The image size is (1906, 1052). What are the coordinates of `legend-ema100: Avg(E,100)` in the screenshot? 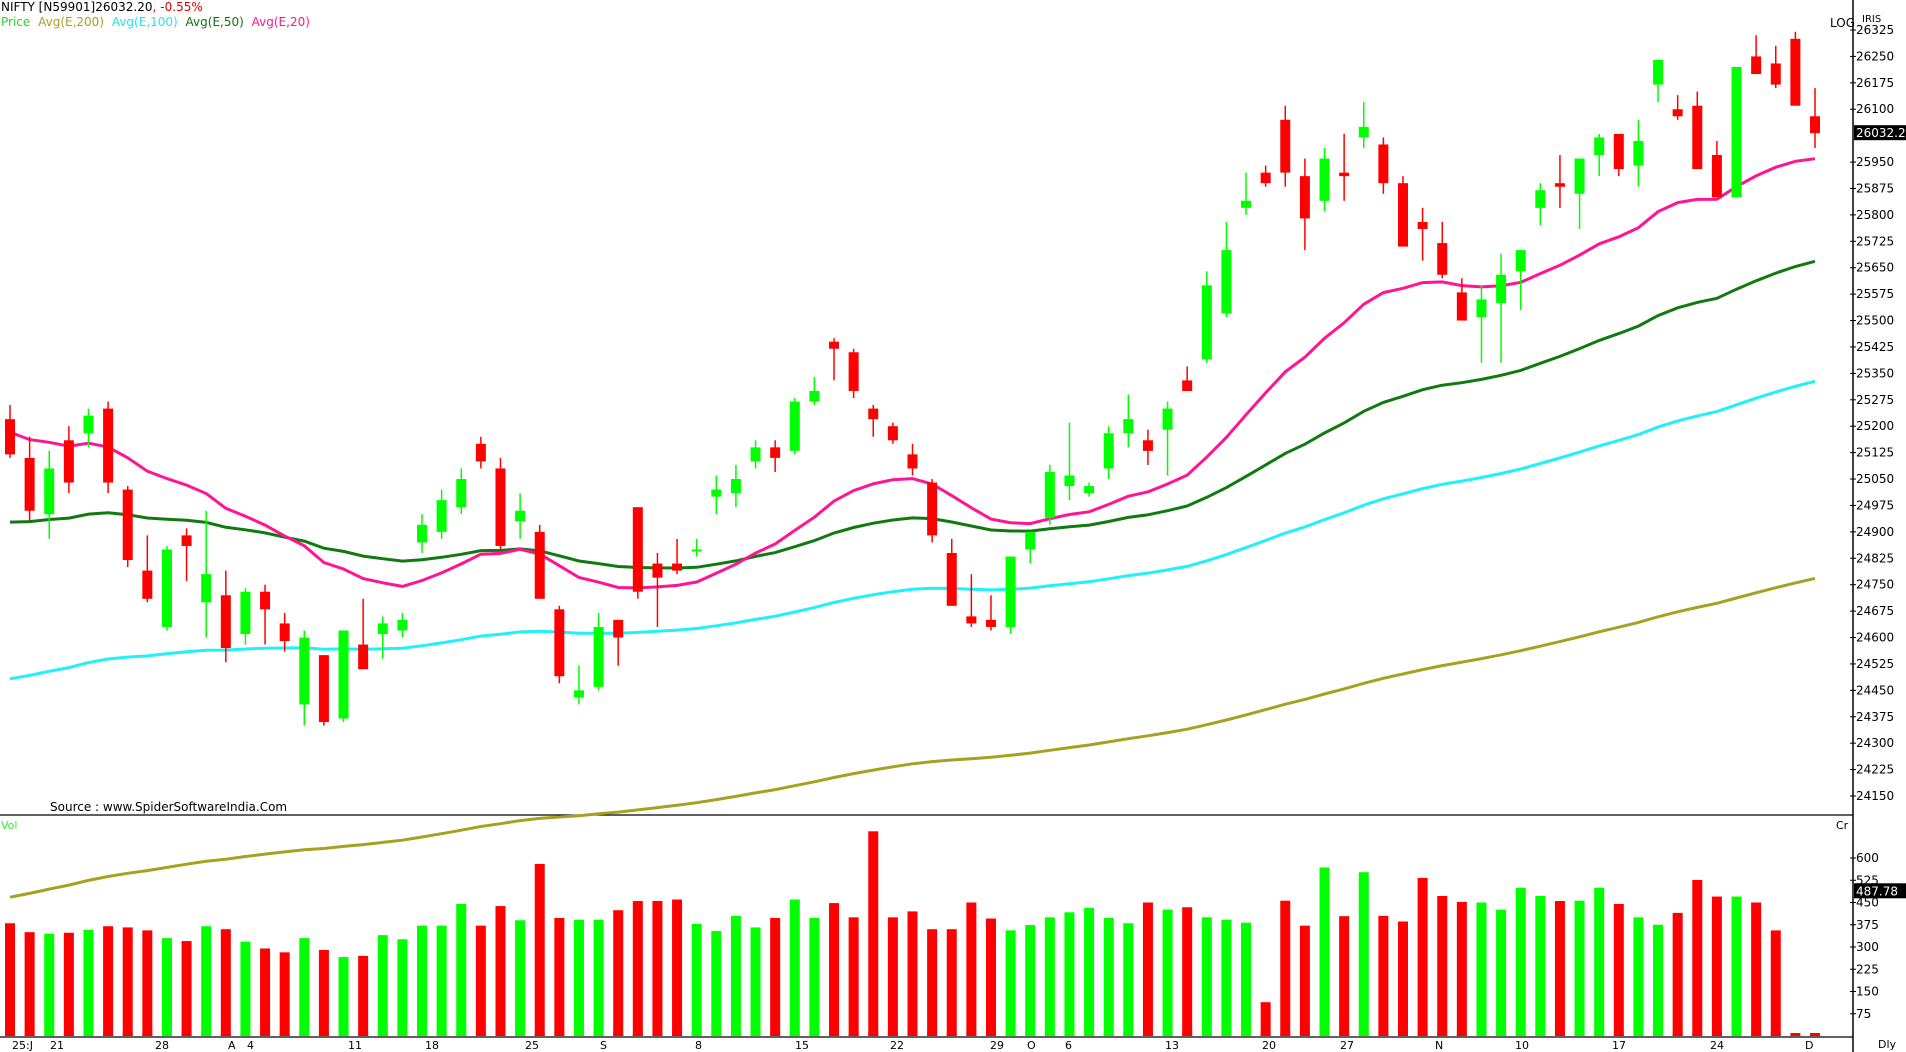 It's located at (144, 22).